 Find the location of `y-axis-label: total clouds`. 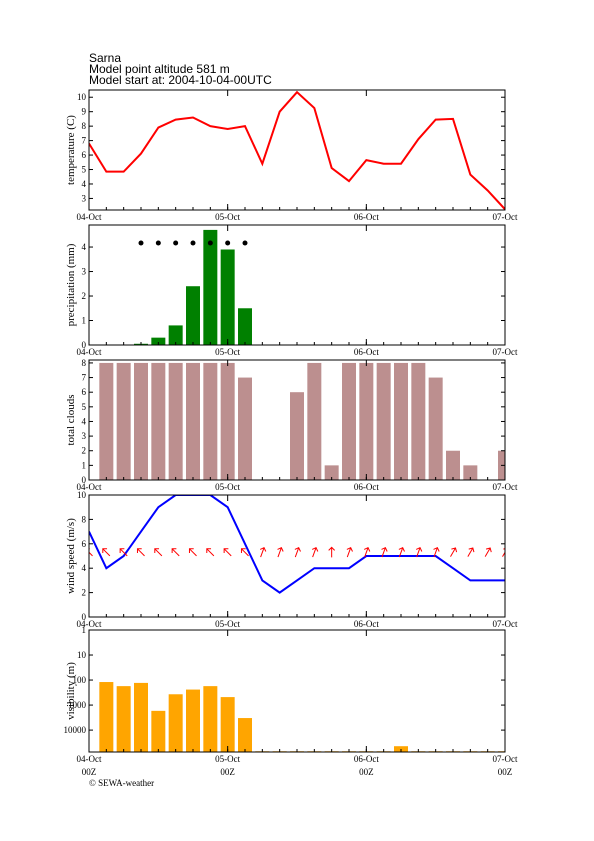

y-axis-label: total clouds is located at coordinates (71, 419).